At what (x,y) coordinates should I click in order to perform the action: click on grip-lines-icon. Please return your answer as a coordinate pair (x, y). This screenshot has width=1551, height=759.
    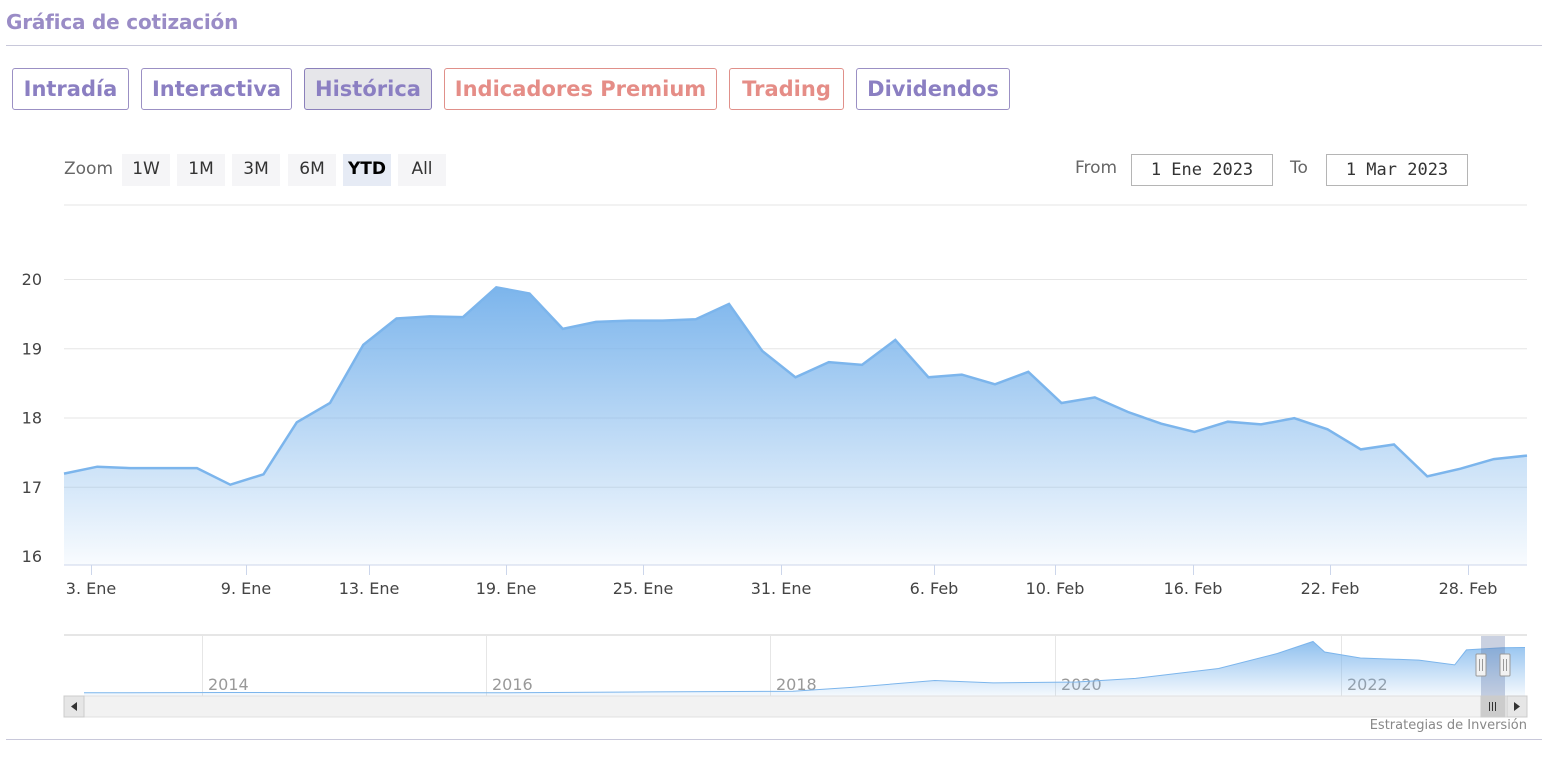
    Looking at the image, I should click on (1492, 706).